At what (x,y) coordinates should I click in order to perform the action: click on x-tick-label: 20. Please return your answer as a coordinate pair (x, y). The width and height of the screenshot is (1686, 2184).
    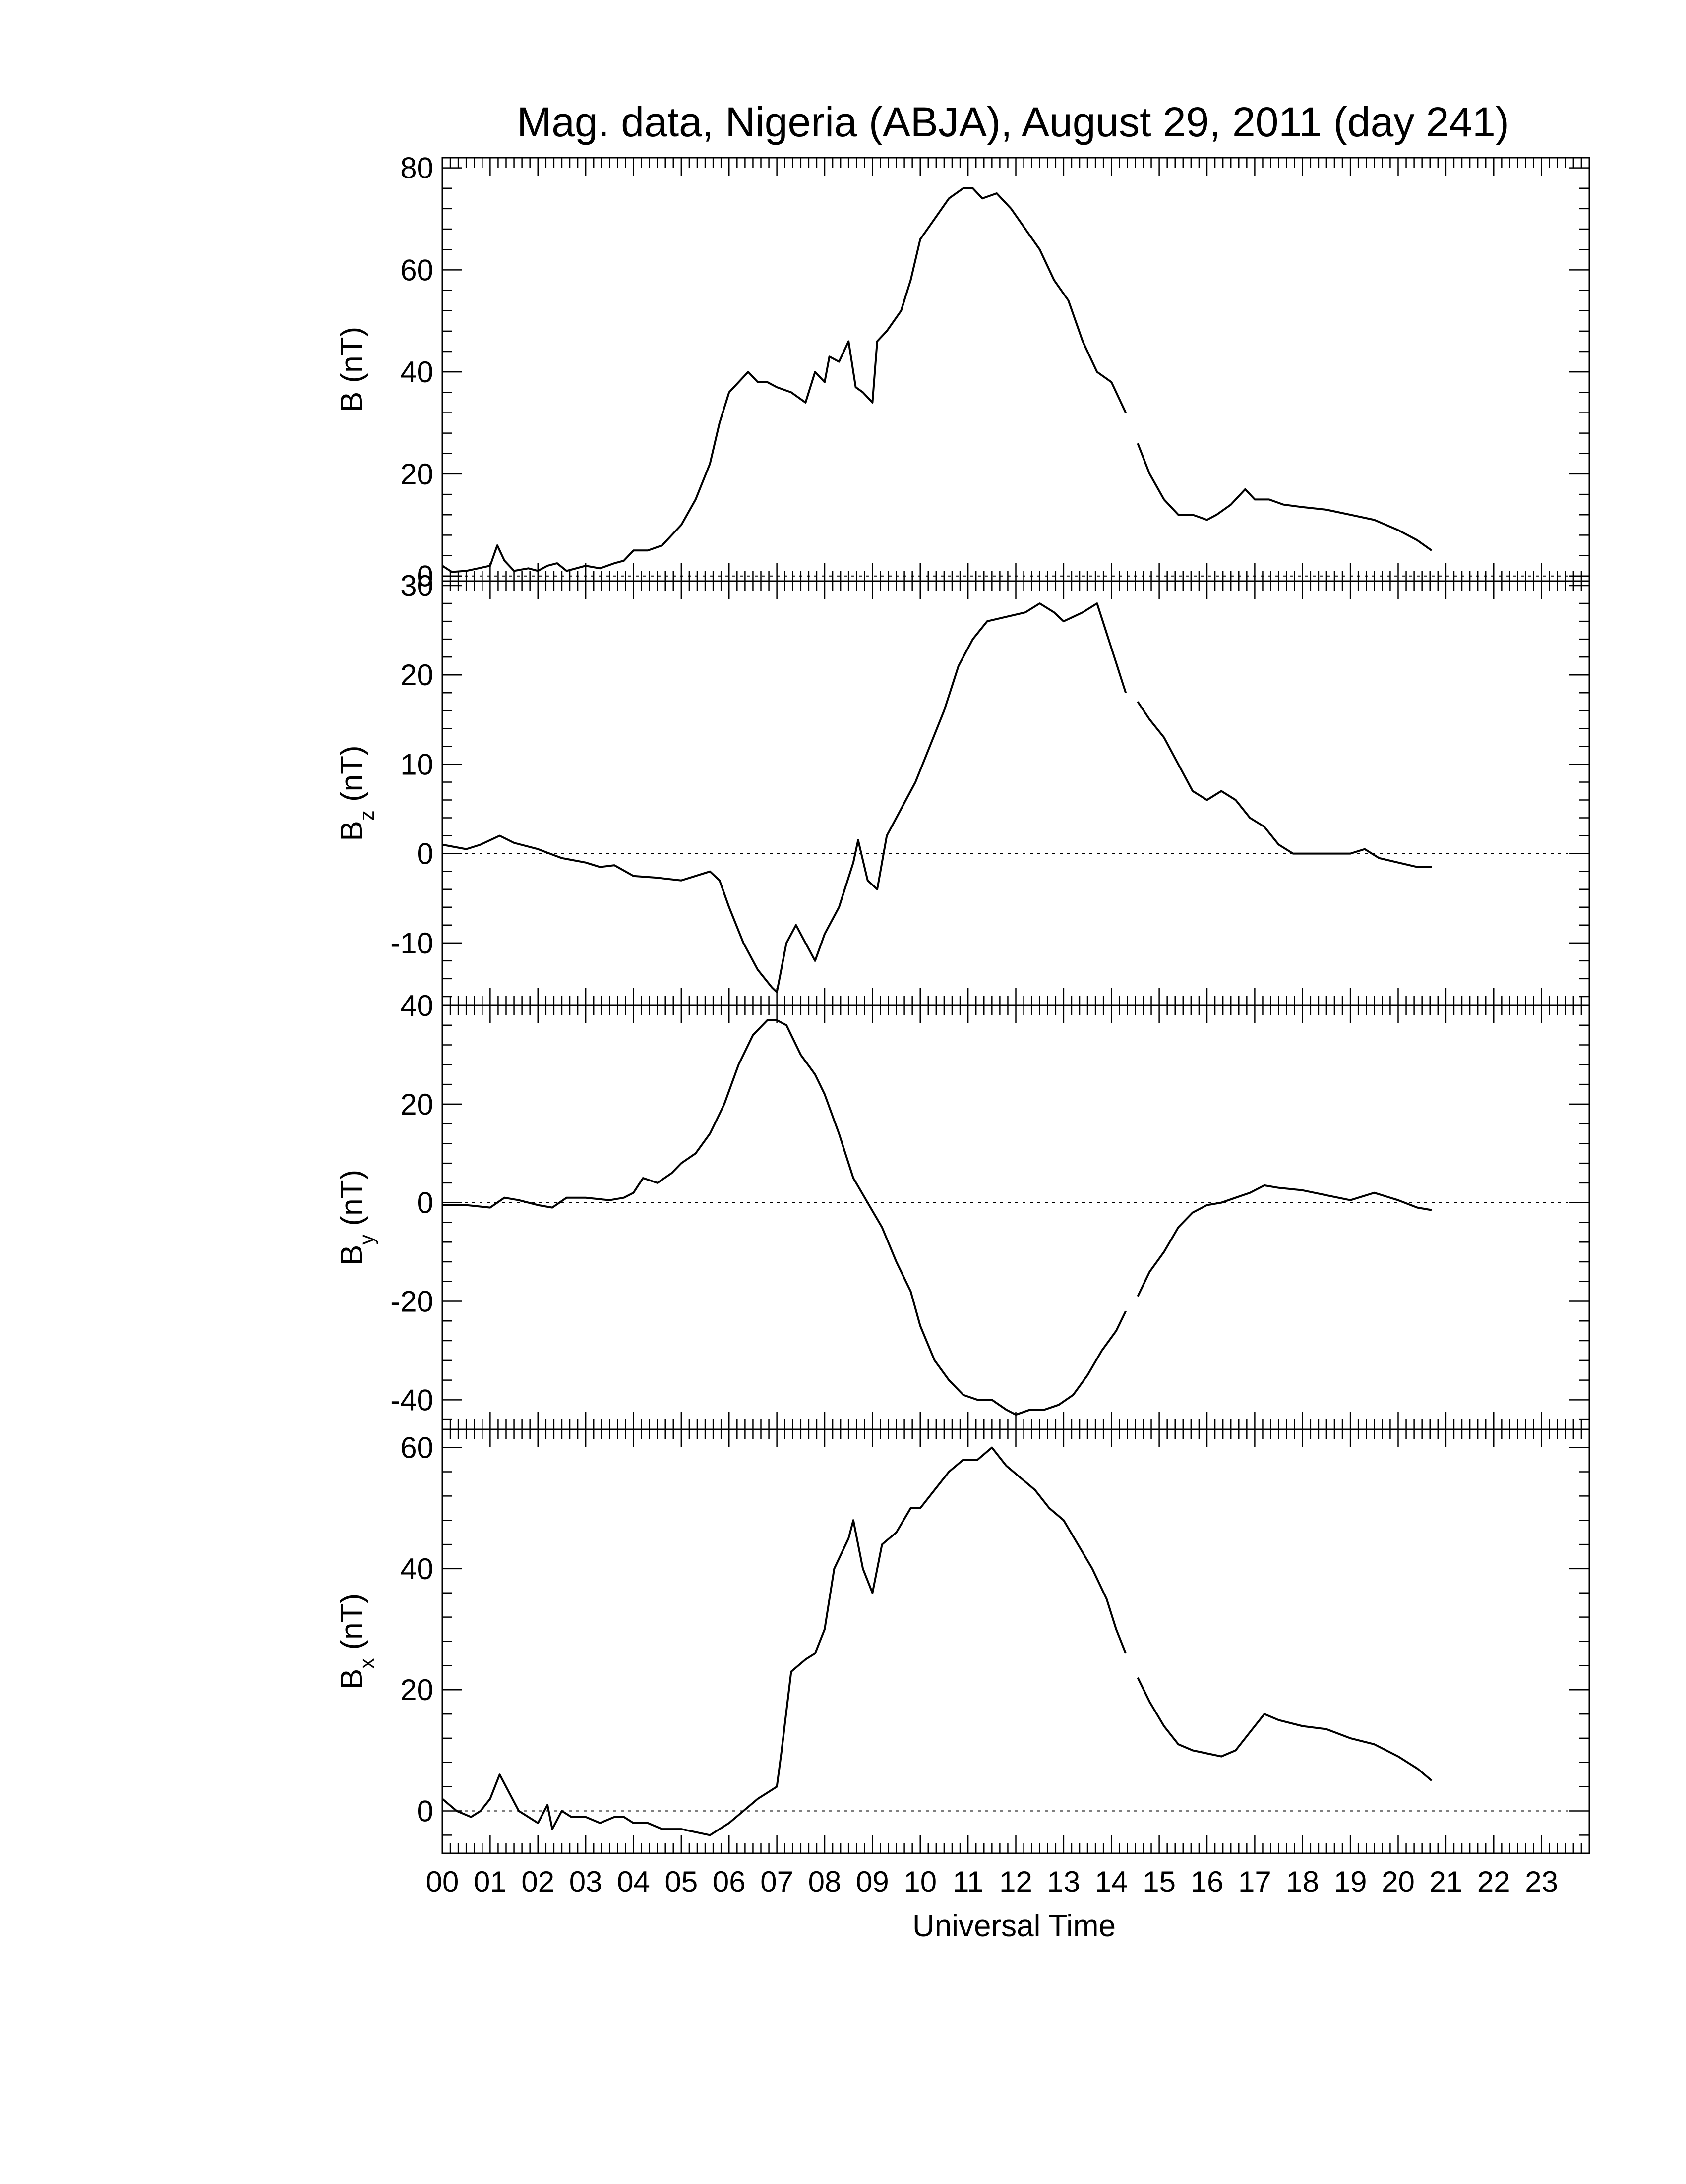
    Looking at the image, I should click on (1399, 1881).